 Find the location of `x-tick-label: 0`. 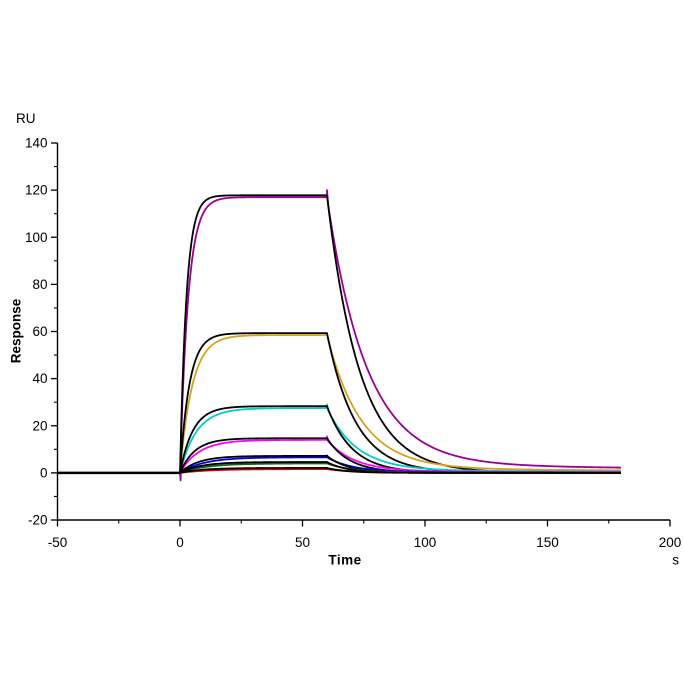

x-tick-label: 0 is located at coordinates (180, 542).